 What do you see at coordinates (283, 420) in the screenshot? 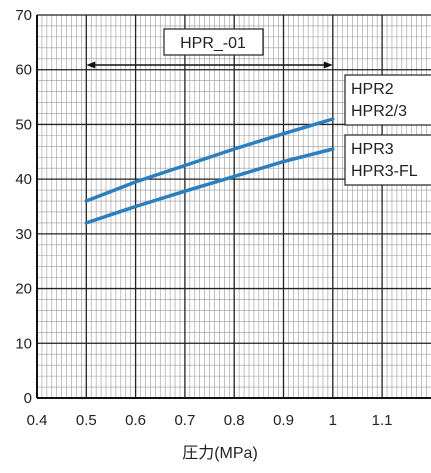
I see `x-tick-label: 0.9` at bounding box center [283, 420].